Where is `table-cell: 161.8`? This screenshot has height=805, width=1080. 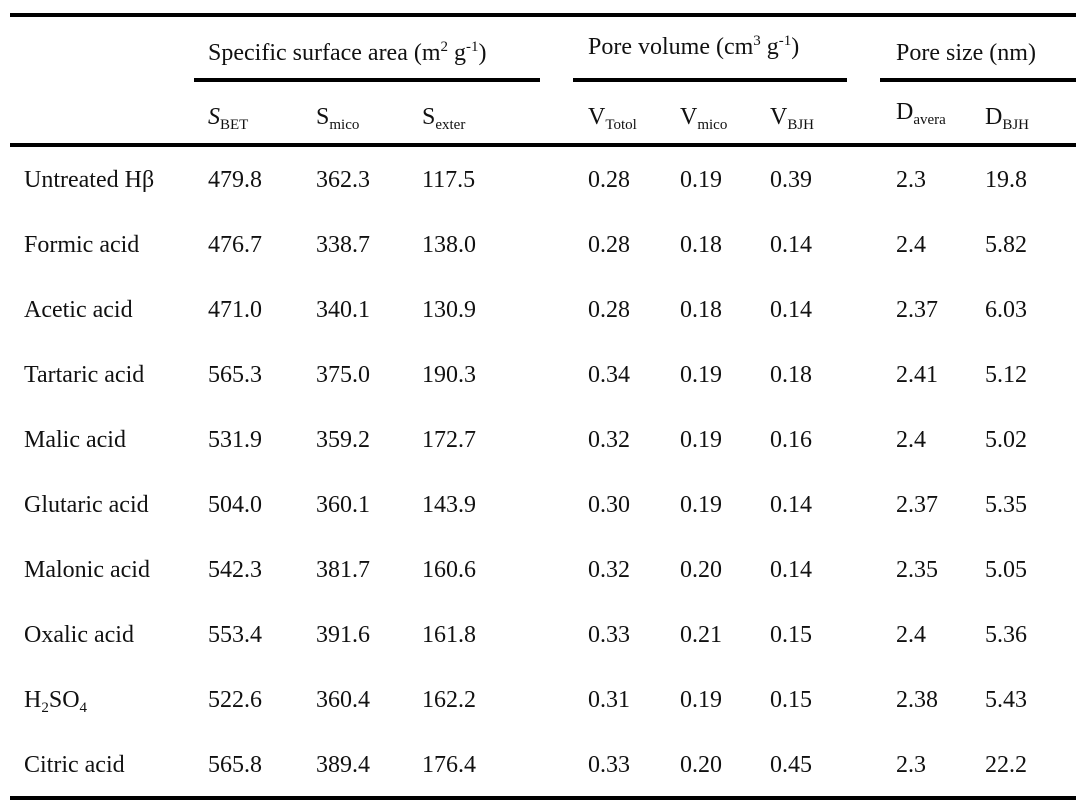
table-cell: 161.8 is located at coordinates (449, 635).